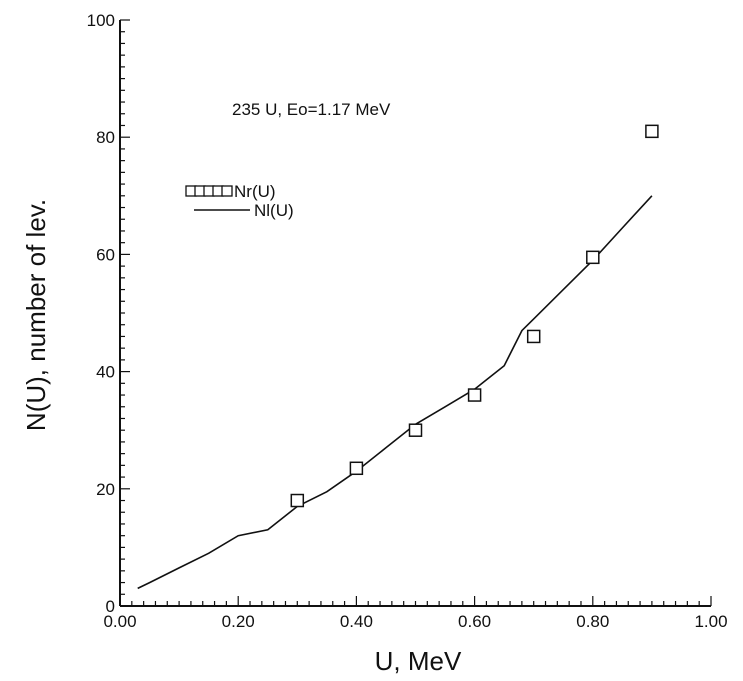 Image resolution: width=743 pixels, height=681 pixels. Describe the element at coordinates (101, 20) in the screenshot. I see `y-tick-label: 100` at that location.